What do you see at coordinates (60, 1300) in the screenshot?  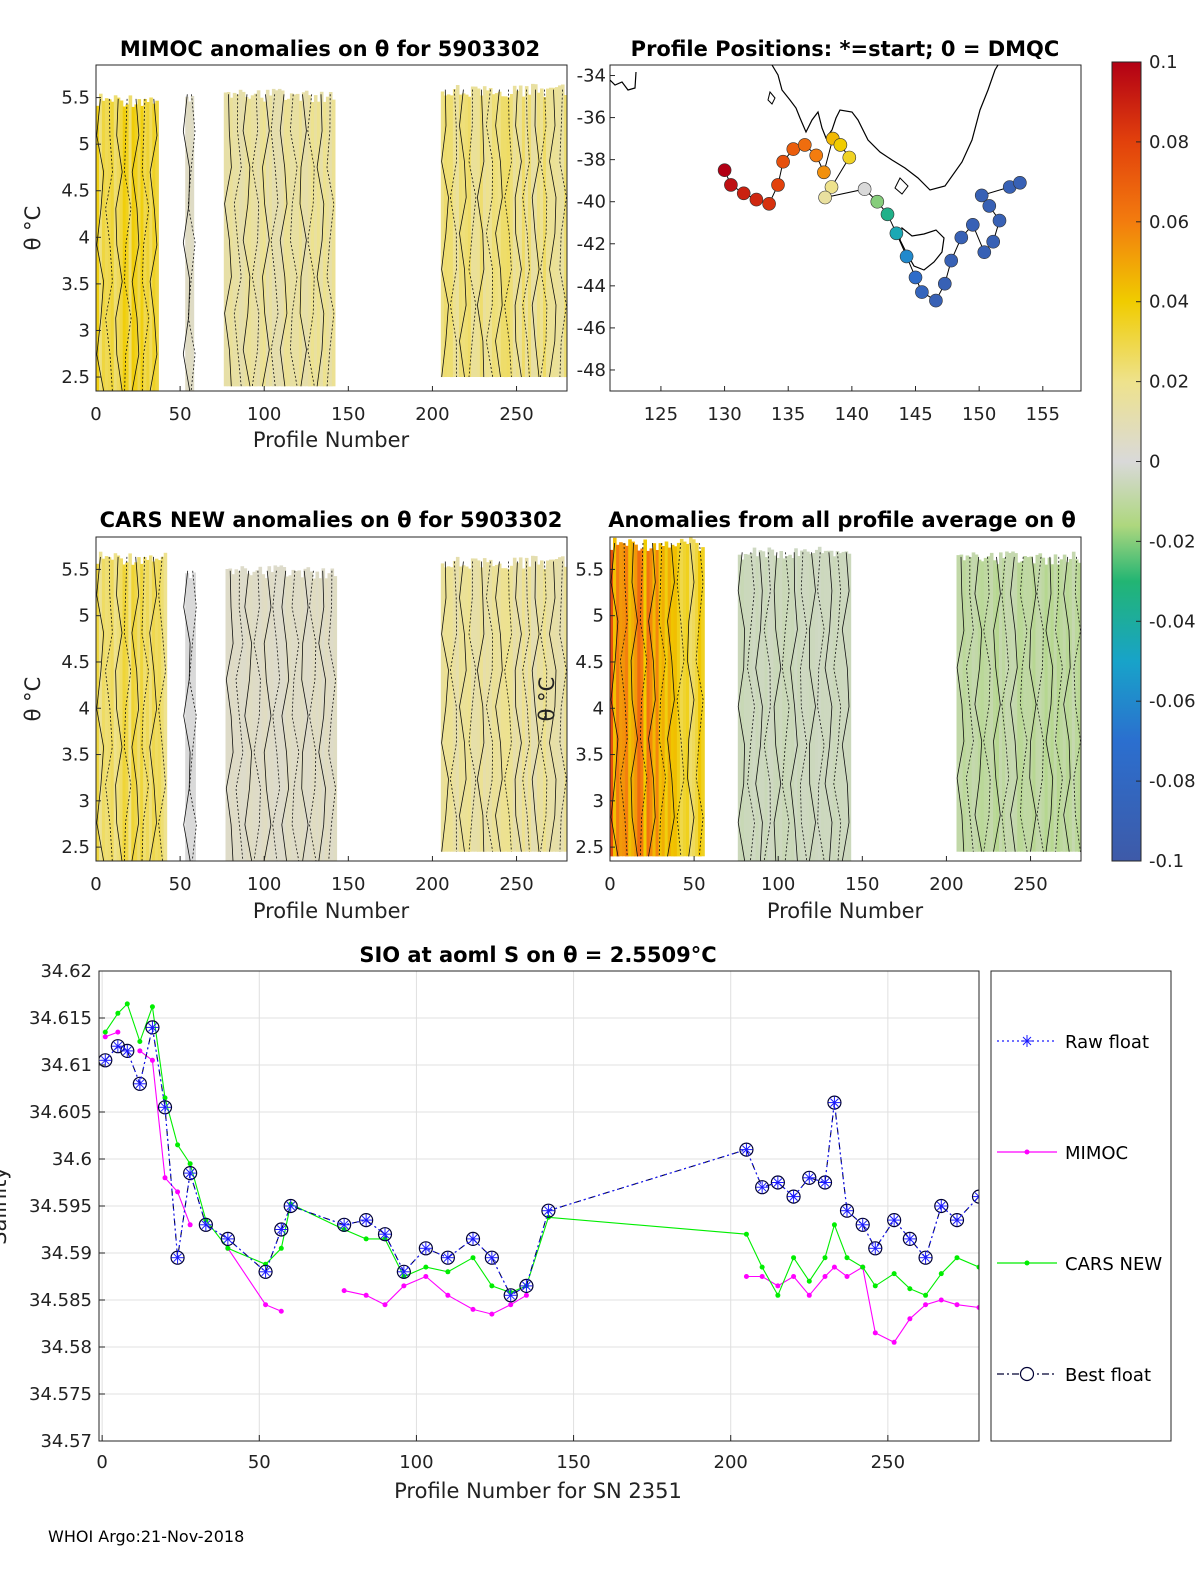 I see `salinity-ytick-label: 34.585` at bounding box center [60, 1300].